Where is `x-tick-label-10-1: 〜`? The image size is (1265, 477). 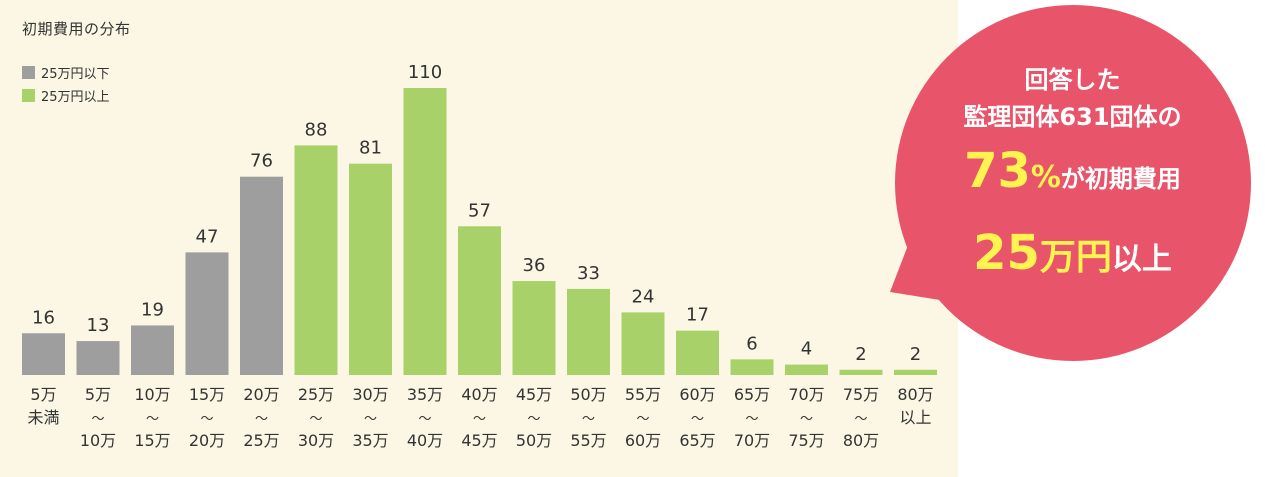 x-tick-label-10-1: 〜 is located at coordinates (588, 419).